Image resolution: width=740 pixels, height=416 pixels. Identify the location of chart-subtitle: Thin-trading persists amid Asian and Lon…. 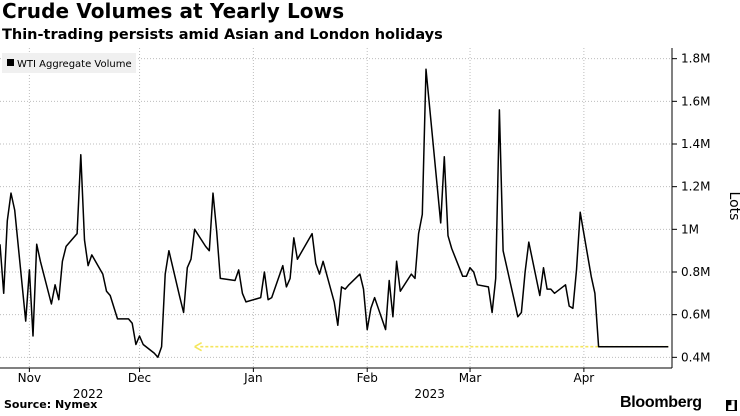
(222, 35).